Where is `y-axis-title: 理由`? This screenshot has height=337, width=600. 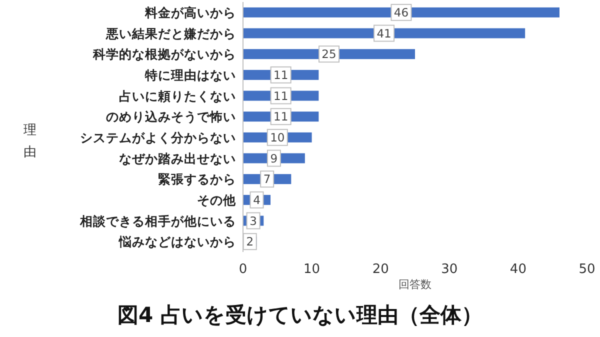
y-axis-title: 理由 is located at coordinates (30, 141).